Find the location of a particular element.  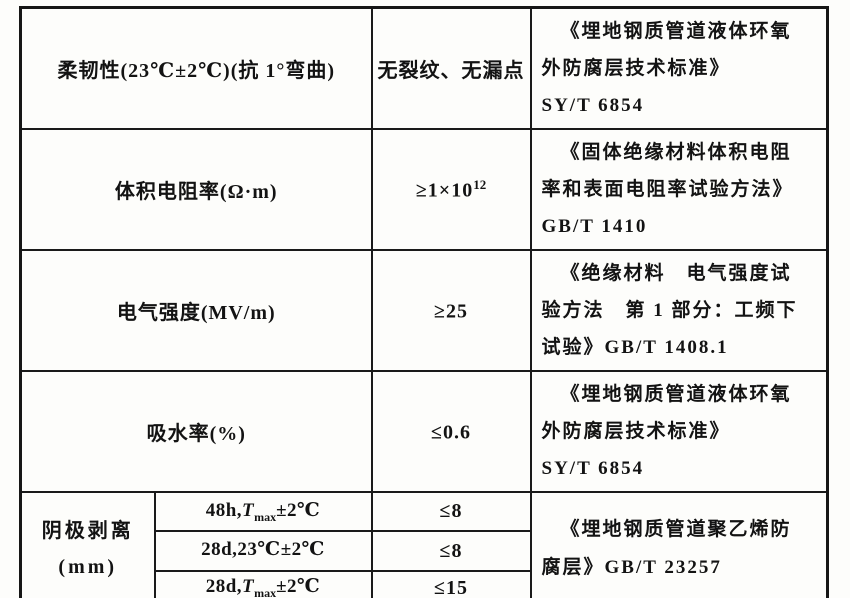

table-row-cathodic-disbondment-28d-tmax: 28d,Tmax±2℃ ≤15 is located at coordinates (424, 584).